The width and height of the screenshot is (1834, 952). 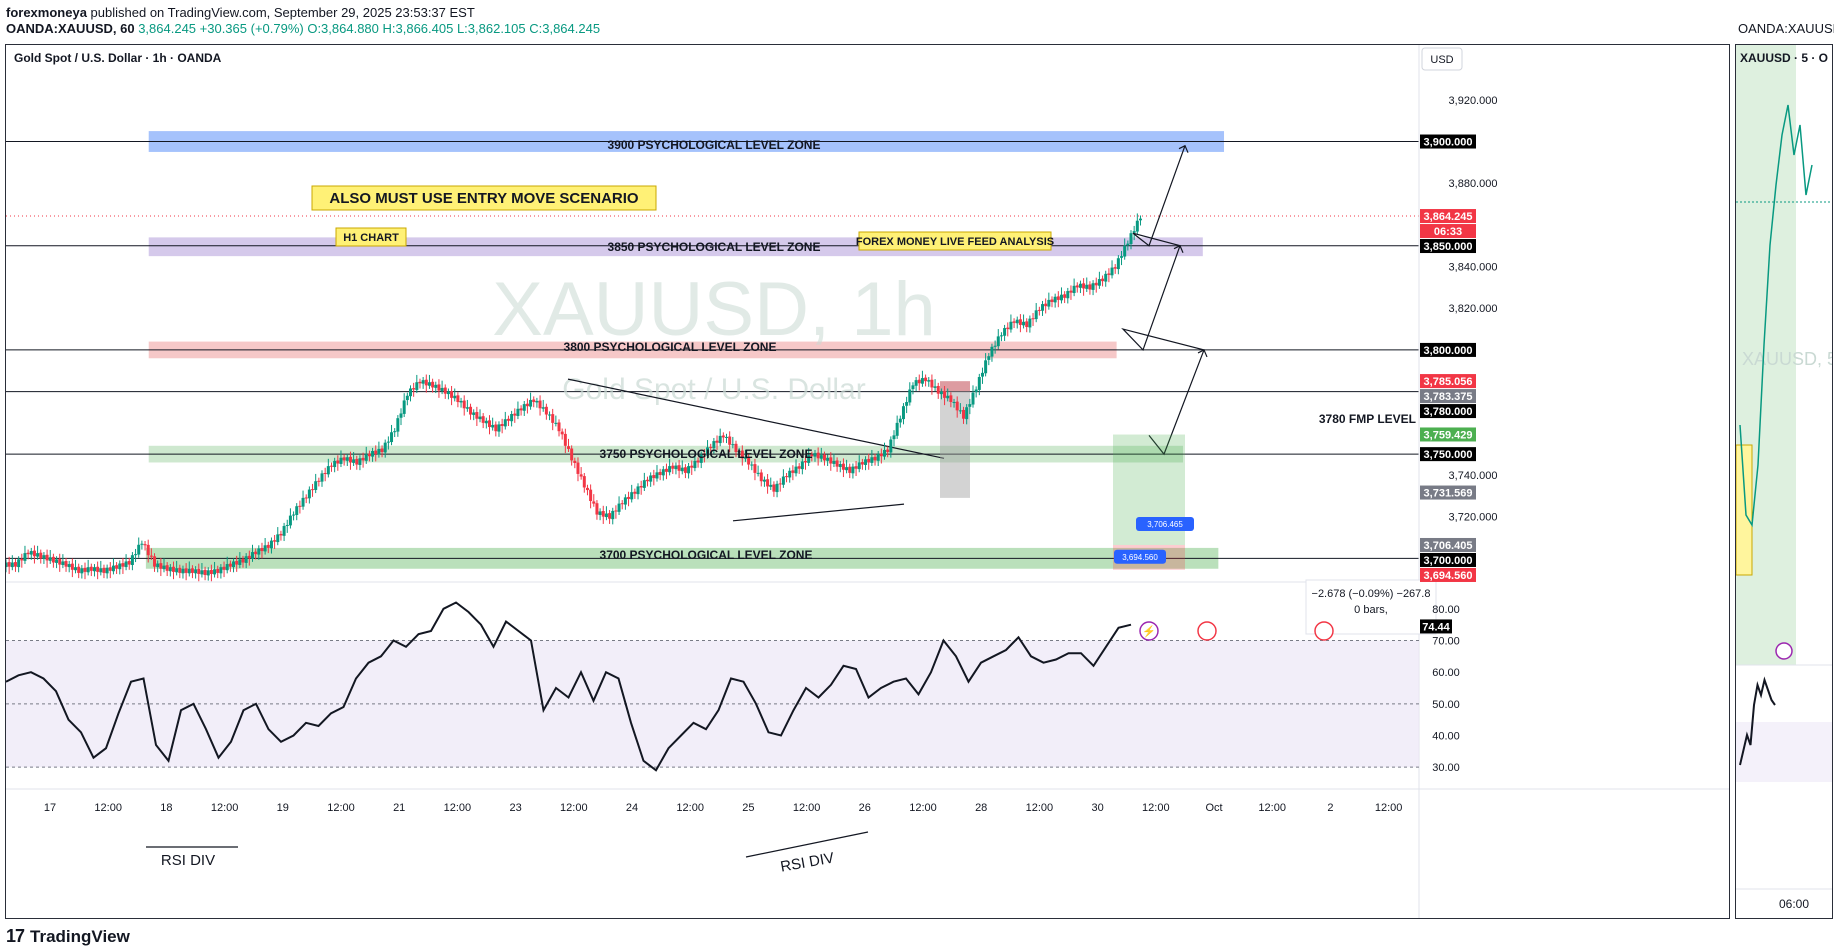 What do you see at coordinates (713, 389) in the screenshot?
I see `watermark-name: Gold Spot / U.S. Dollar` at bounding box center [713, 389].